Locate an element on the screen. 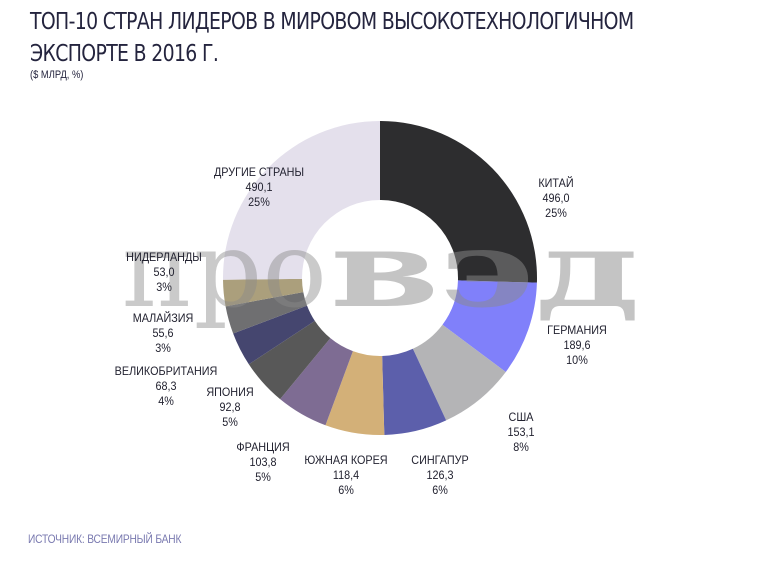 This screenshot has width=760, height=576. slice-name: ВЕЛИКОБРИТАНИЯ is located at coordinates (166, 371).